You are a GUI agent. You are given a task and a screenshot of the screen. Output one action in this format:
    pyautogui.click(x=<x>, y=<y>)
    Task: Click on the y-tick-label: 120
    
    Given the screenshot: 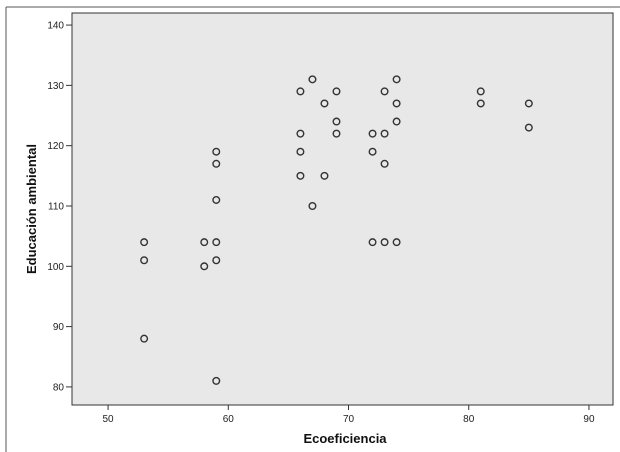 What is the action you would take?
    pyautogui.click(x=55, y=146)
    